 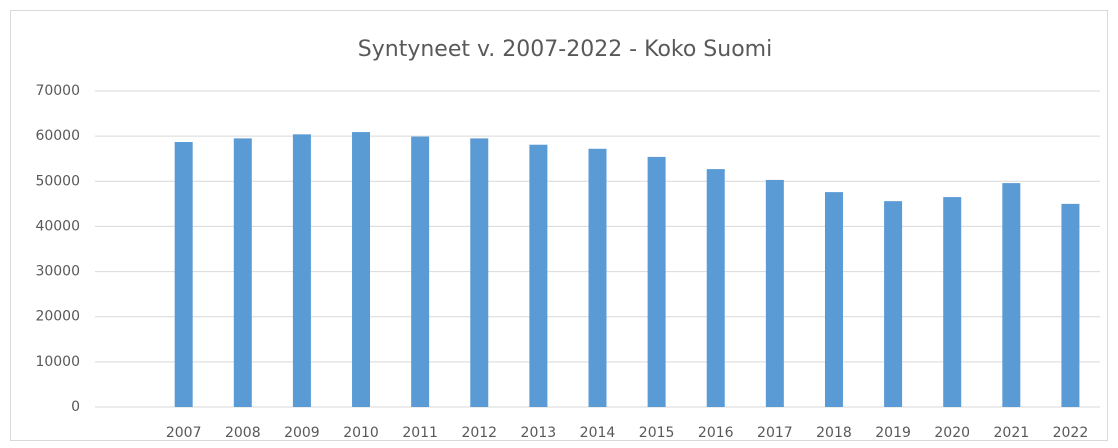 I want to click on x-tick-label: 2019, so click(x=893, y=433).